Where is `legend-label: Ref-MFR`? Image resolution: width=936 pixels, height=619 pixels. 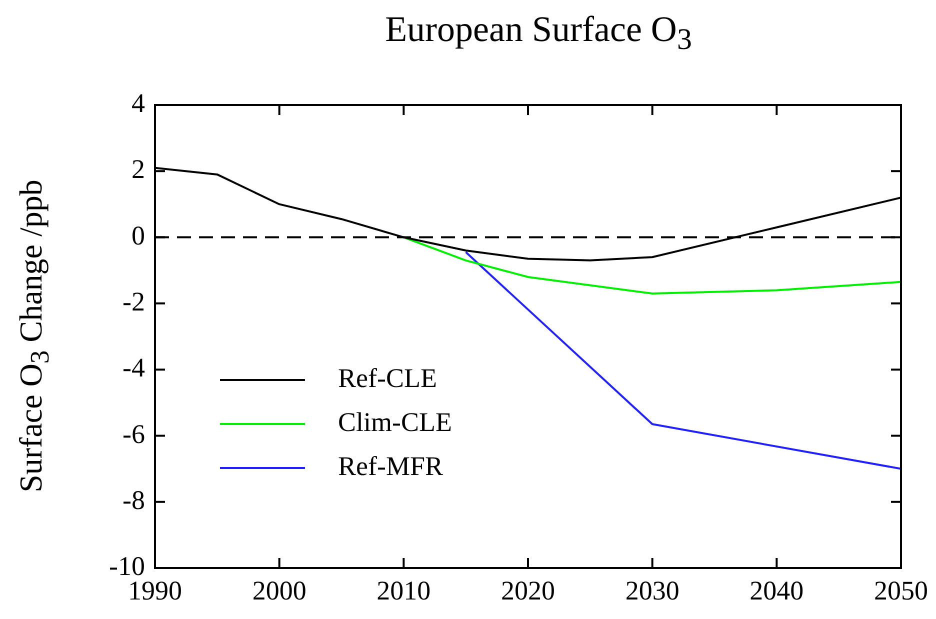
legend-label: Ref-MFR is located at coordinates (391, 466).